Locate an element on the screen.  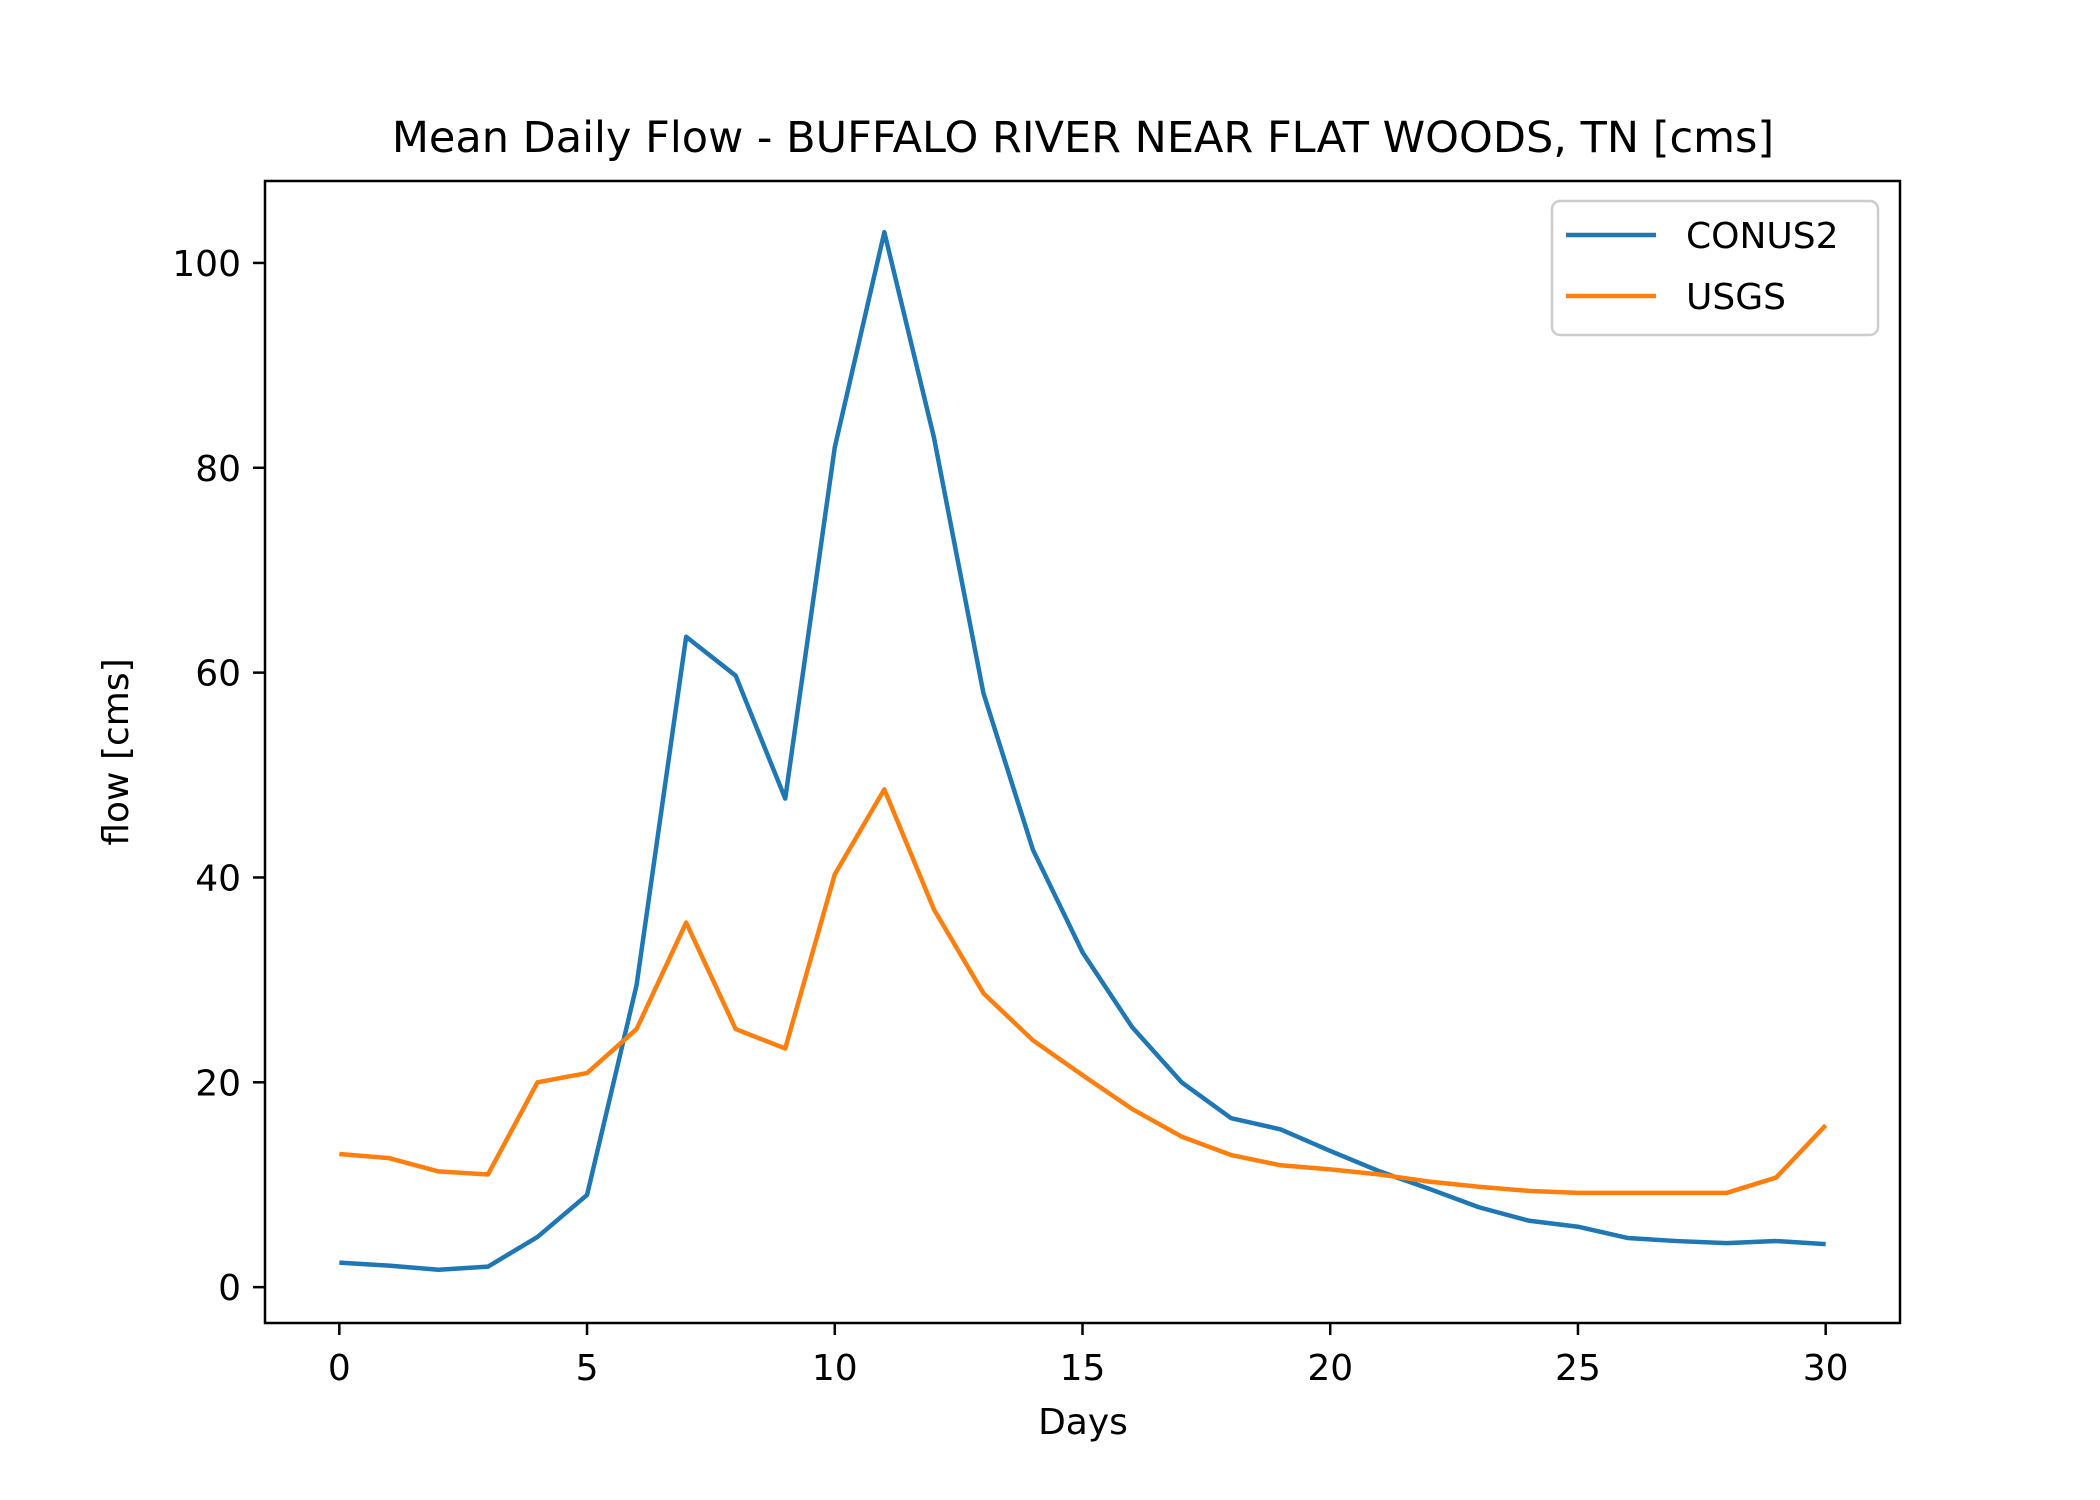
y-tick-label: 0 is located at coordinates (229, 1288).